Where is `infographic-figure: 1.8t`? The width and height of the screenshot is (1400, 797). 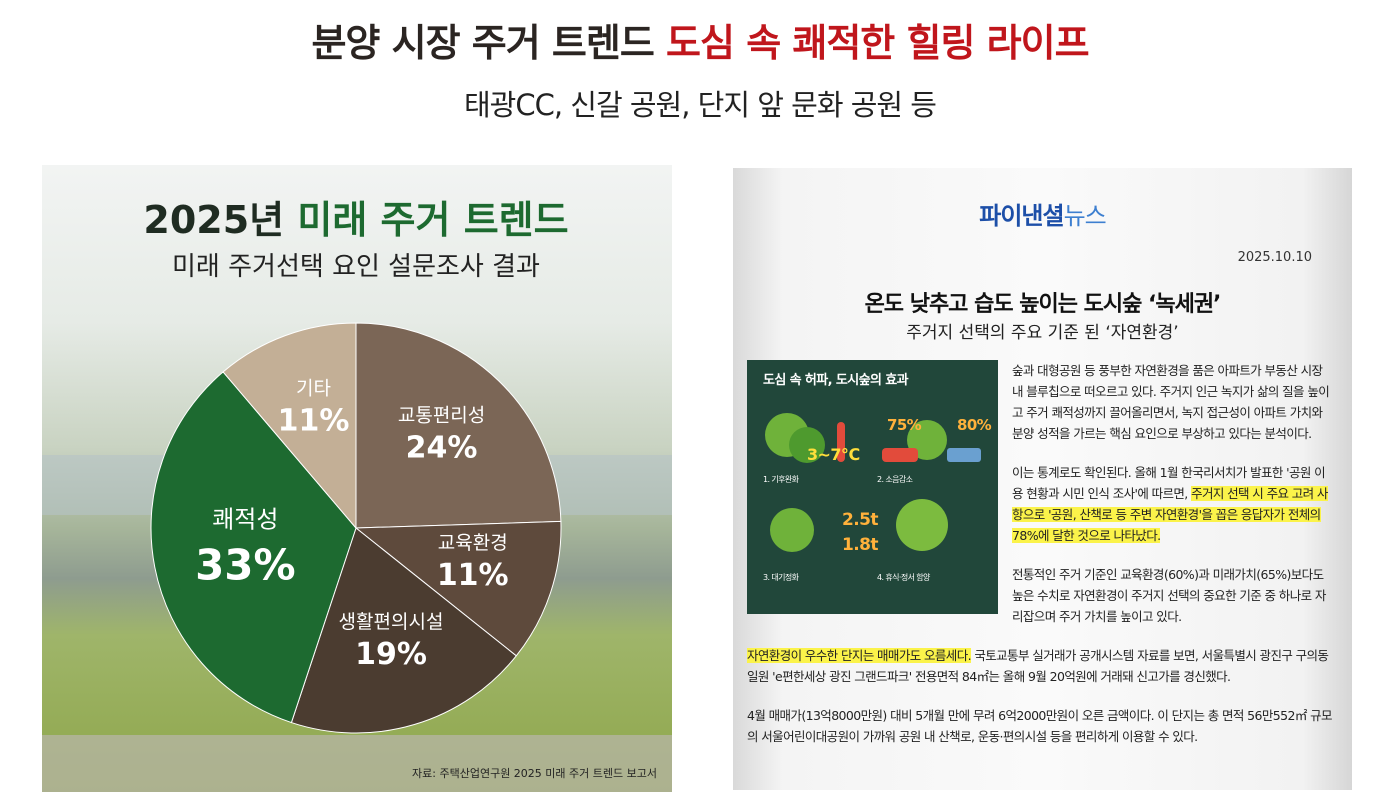 infographic-figure: 1.8t is located at coordinates (860, 545).